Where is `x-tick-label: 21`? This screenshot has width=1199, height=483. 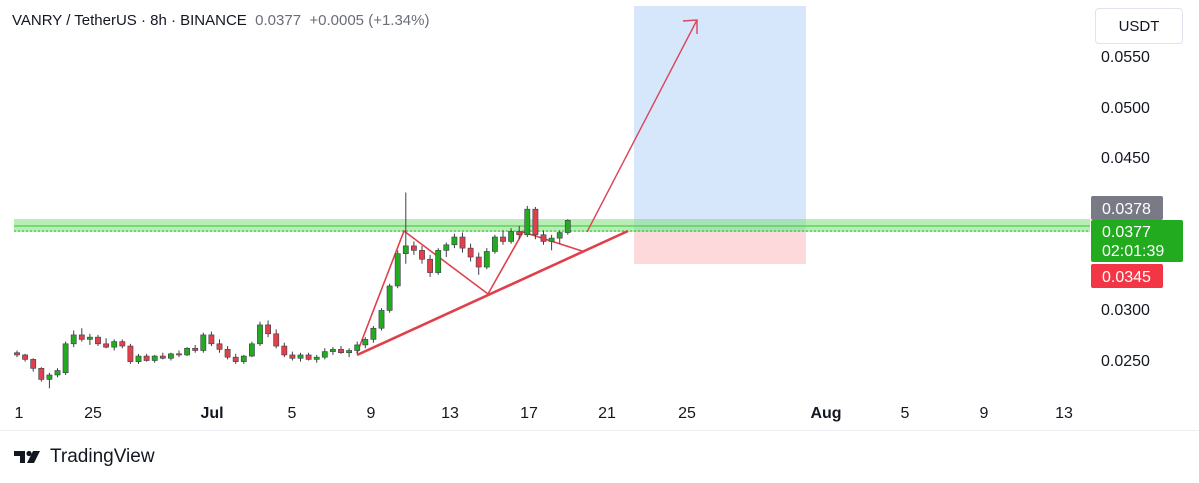 x-tick-label: 21 is located at coordinates (607, 413).